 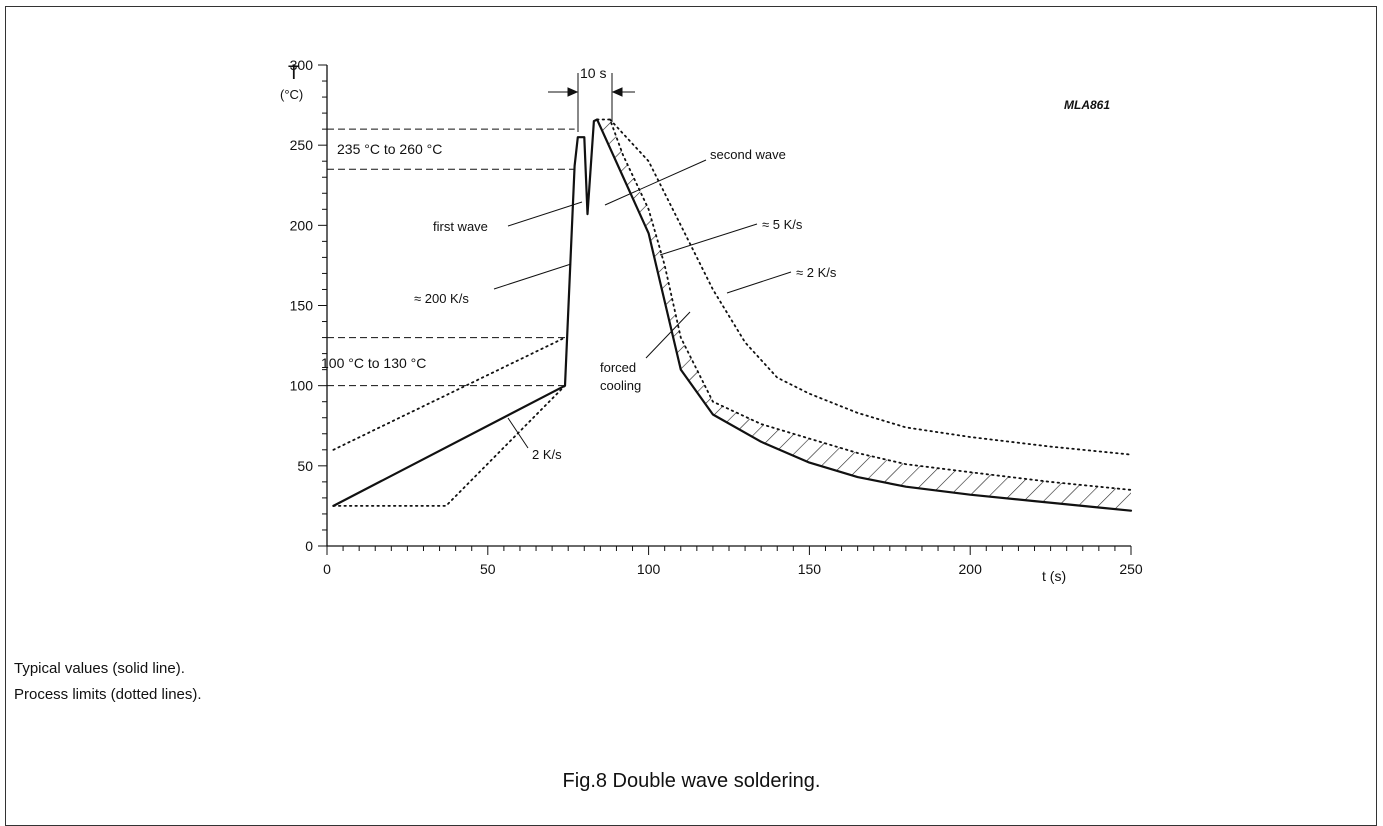 What do you see at coordinates (642, 261) in the screenshot?
I see `annotation-leaders` at bounding box center [642, 261].